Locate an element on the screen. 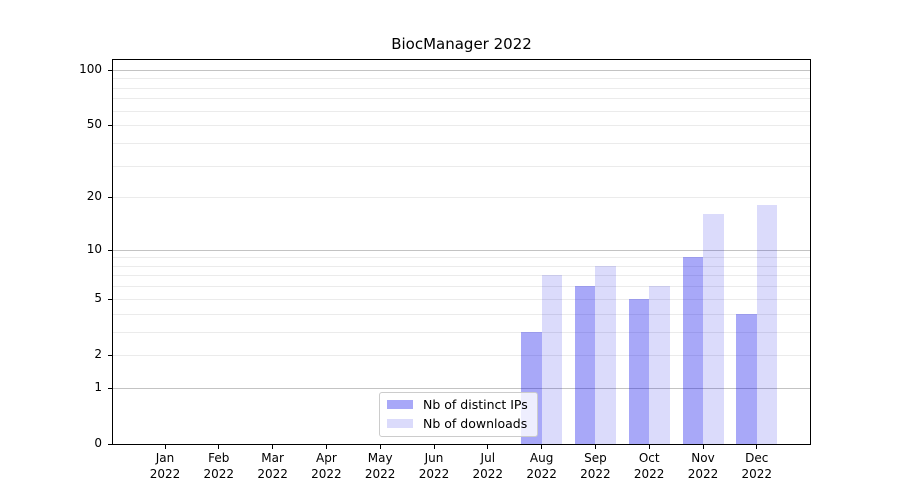 Image resolution: width=900 pixels, height=500 pixels. x-tick-label: Nov 2022 is located at coordinates (703, 466).